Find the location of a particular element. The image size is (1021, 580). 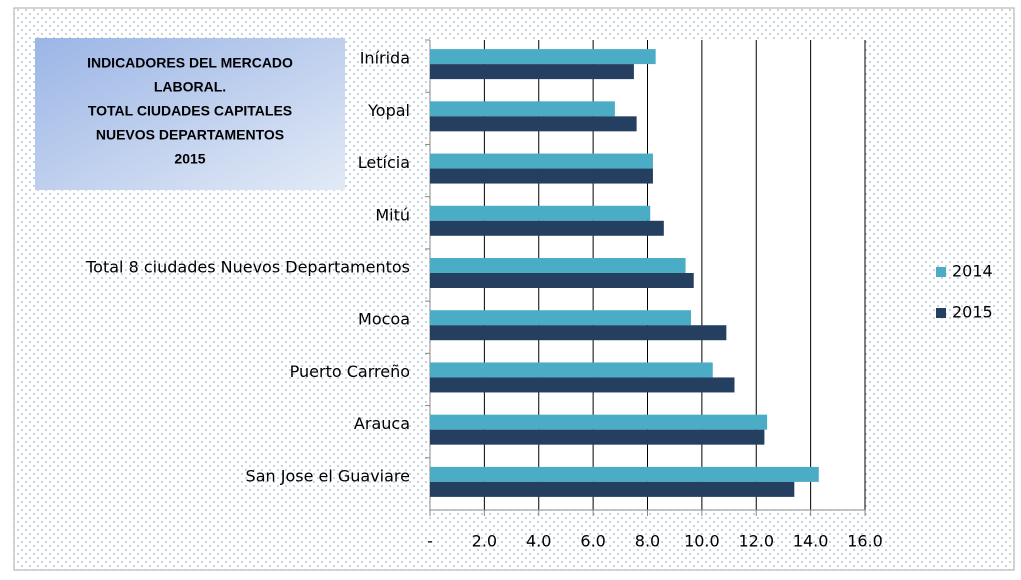

y-tick-label: Arauca is located at coordinates (382, 423).